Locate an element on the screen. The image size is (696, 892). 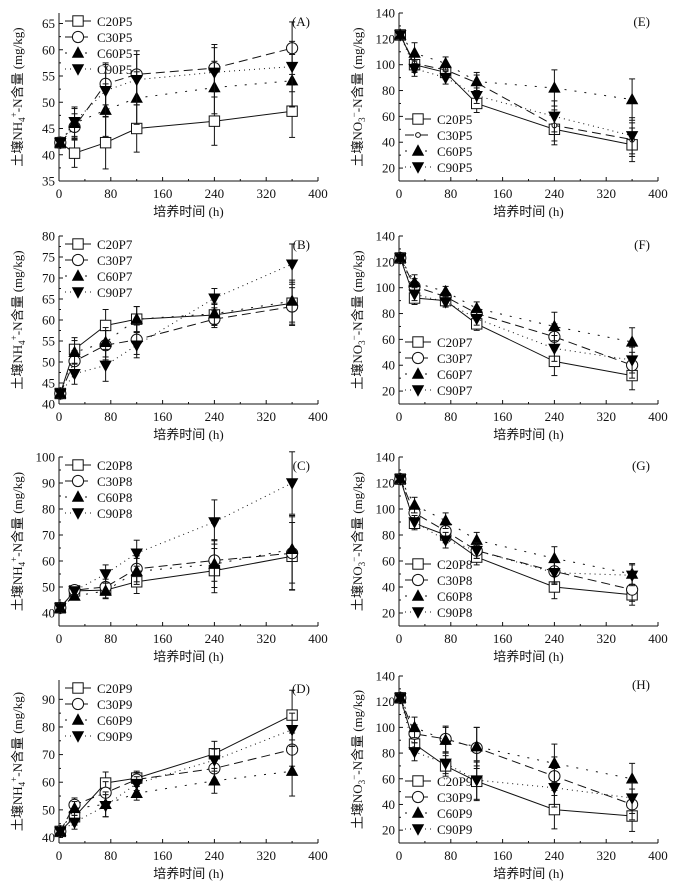
legend-marker-c30p5 is located at coordinates (78, 37).